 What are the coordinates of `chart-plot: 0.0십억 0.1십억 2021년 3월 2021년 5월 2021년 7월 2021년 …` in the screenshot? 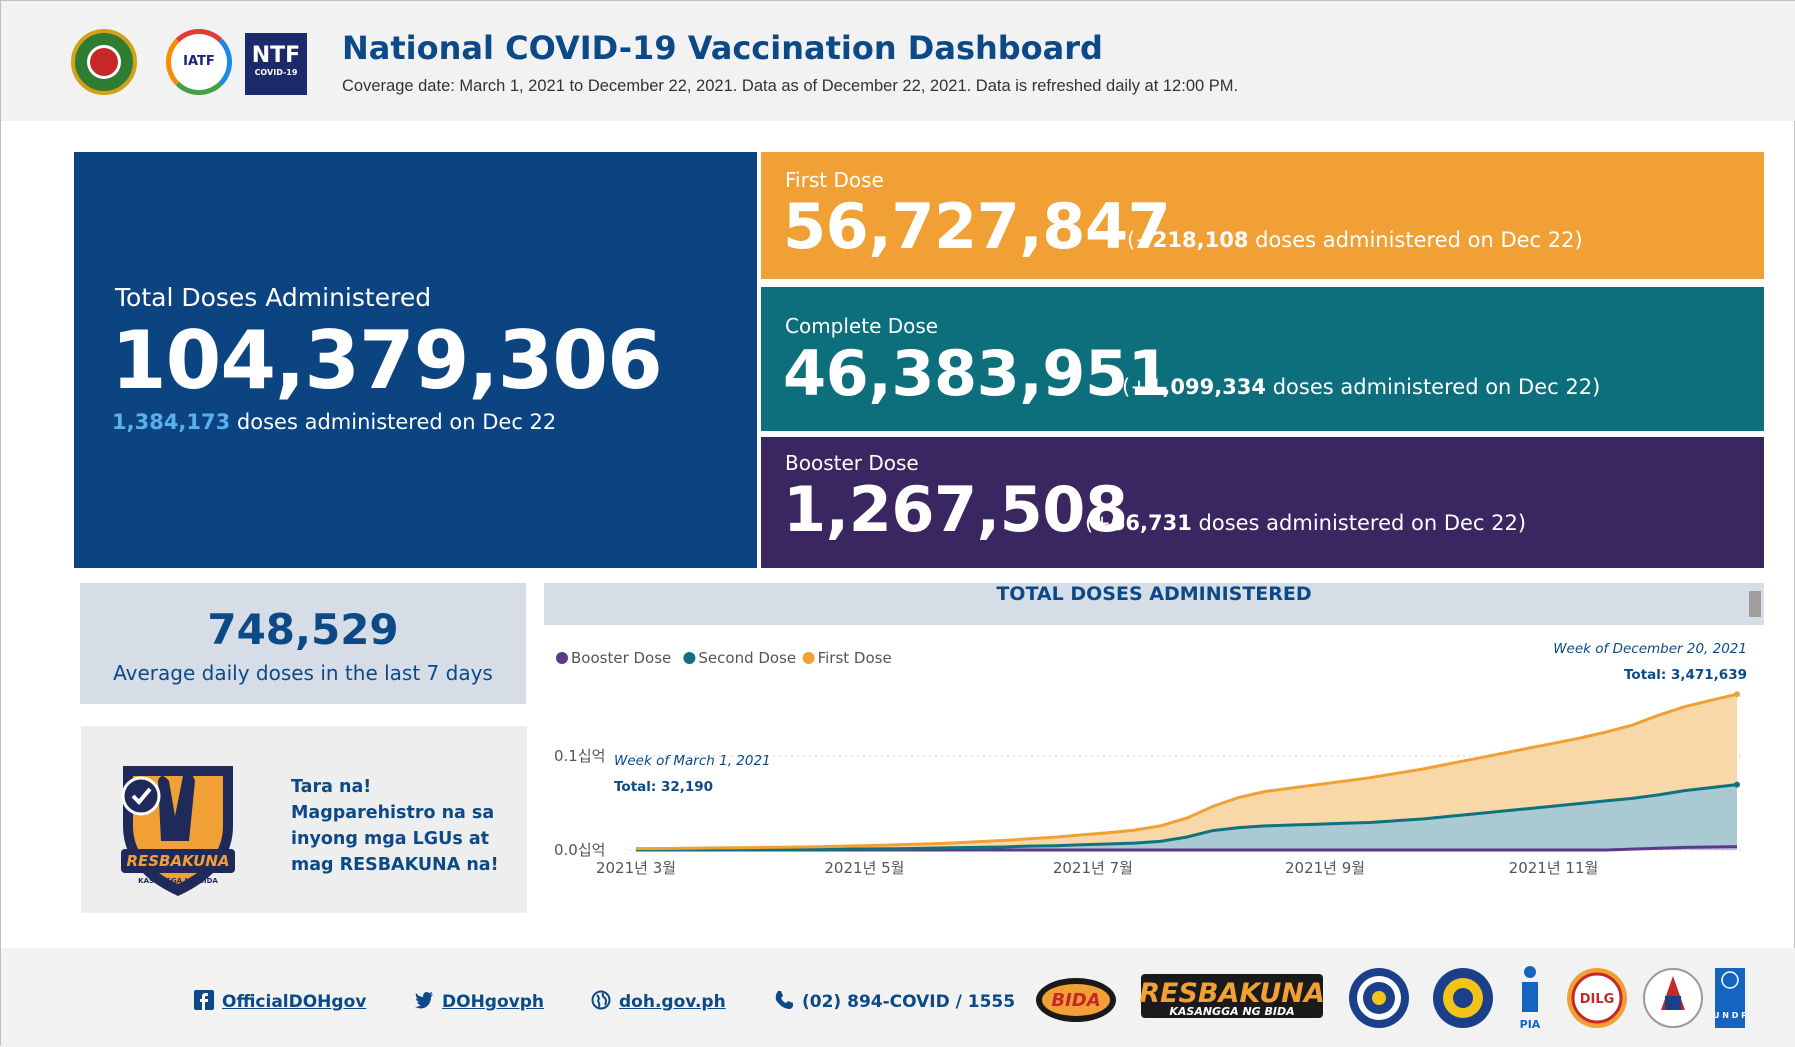 It's located at (1150, 759).